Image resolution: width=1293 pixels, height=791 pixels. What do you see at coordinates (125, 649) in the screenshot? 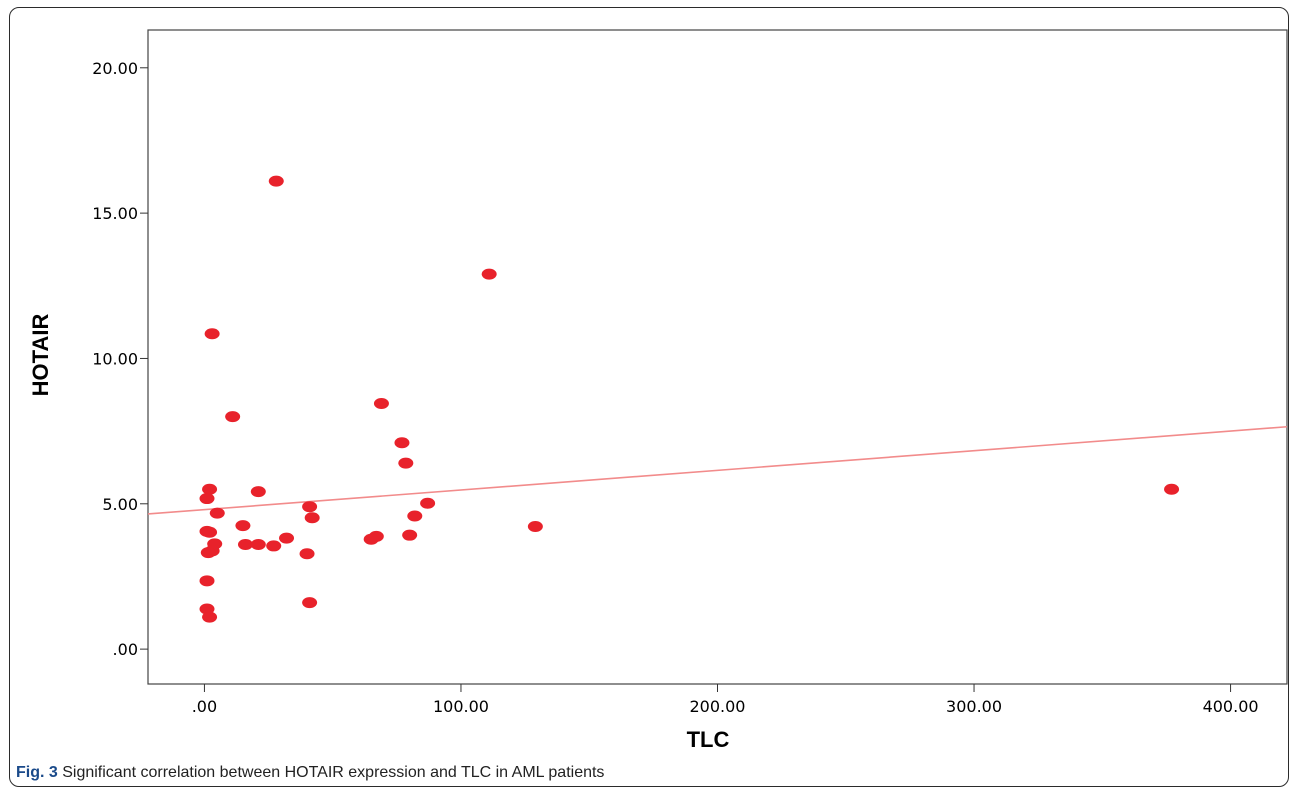
I see `y-tick-label: .00` at bounding box center [125, 649].